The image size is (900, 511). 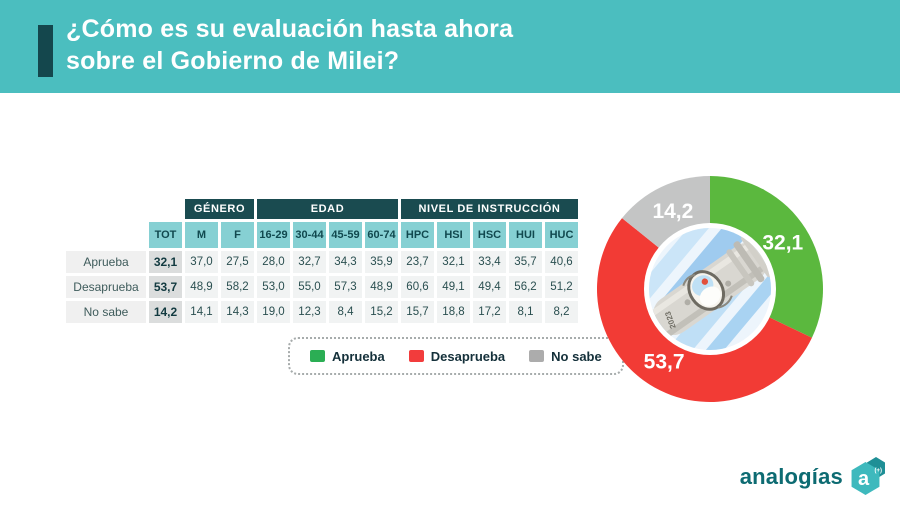 I want to click on row-label-3: No sabe, so click(x=106, y=312).